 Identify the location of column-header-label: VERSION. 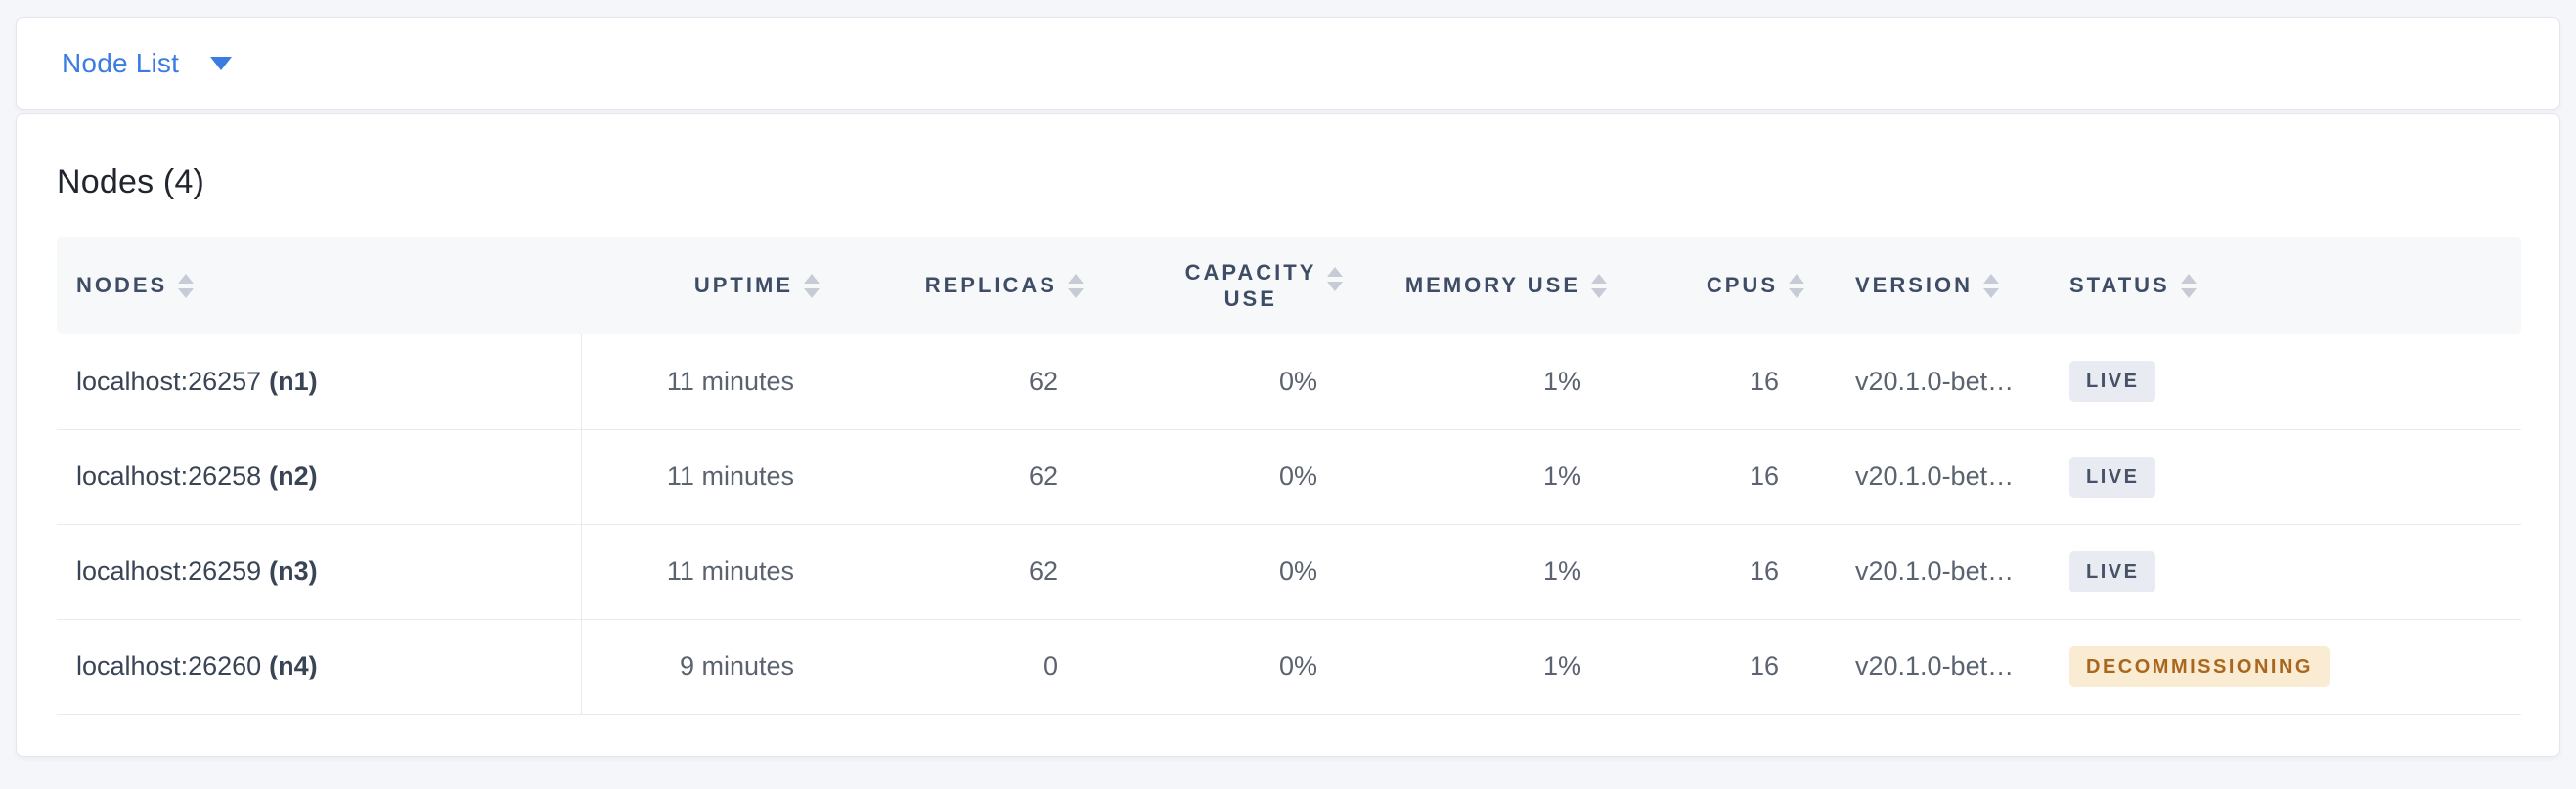
(1914, 285).